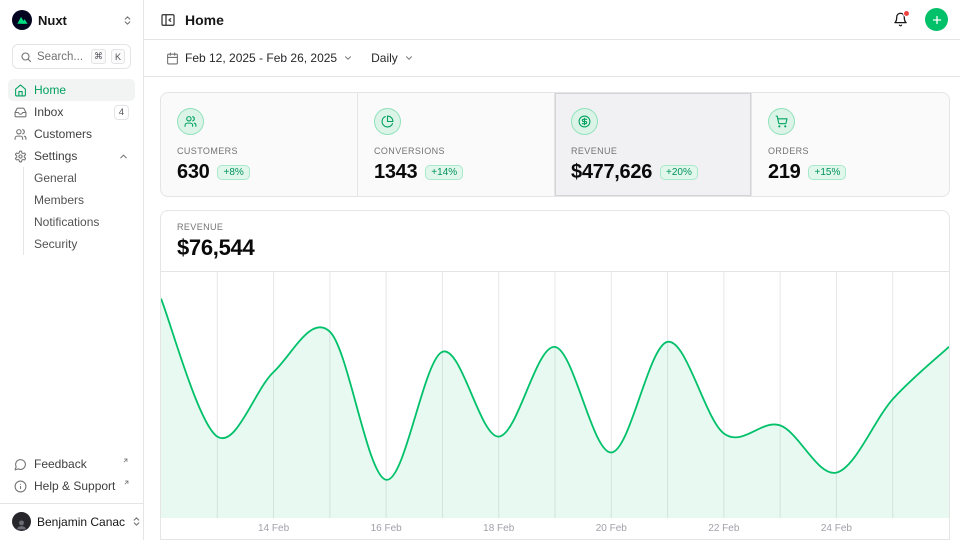 This screenshot has width=960, height=540. I want to click on filter-toolbar: Feb 12, 2025 - Feb 26, 2025 Daily, so click(552, 58).